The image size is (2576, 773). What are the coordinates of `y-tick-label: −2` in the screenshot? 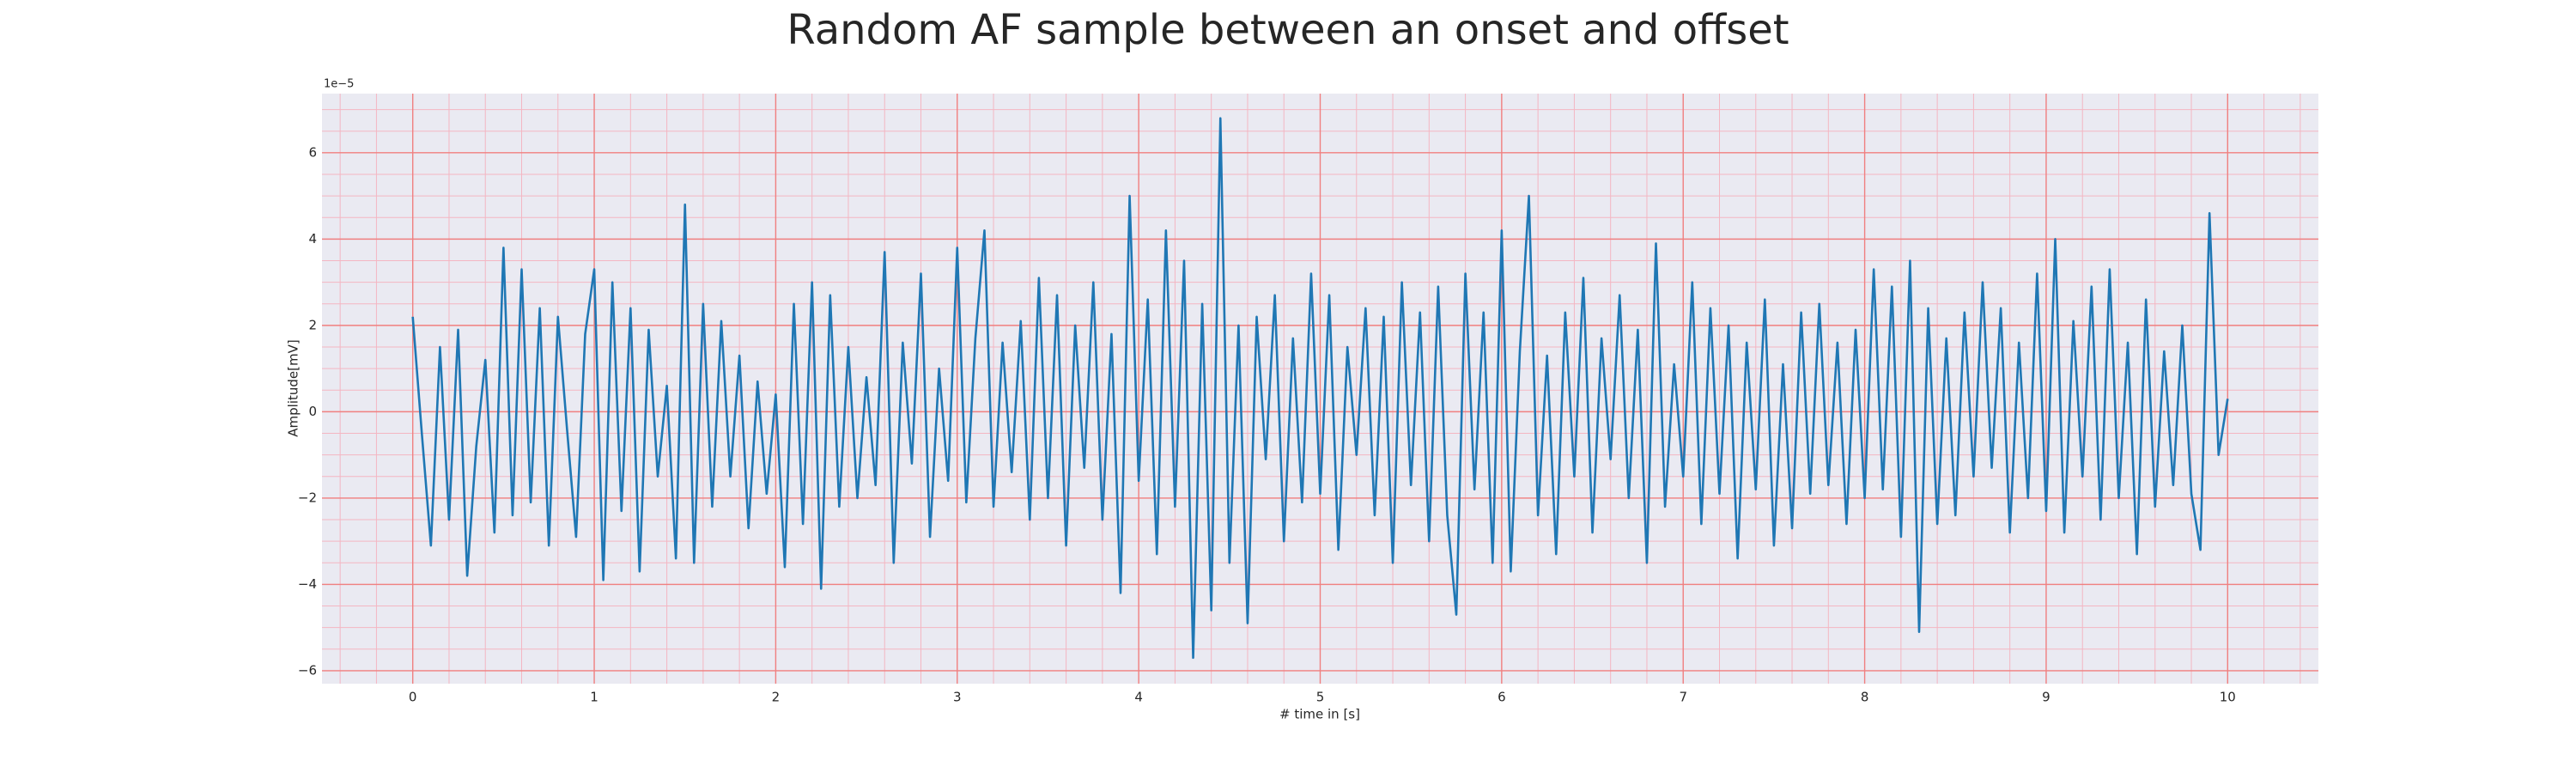 It's located at (307, 497).